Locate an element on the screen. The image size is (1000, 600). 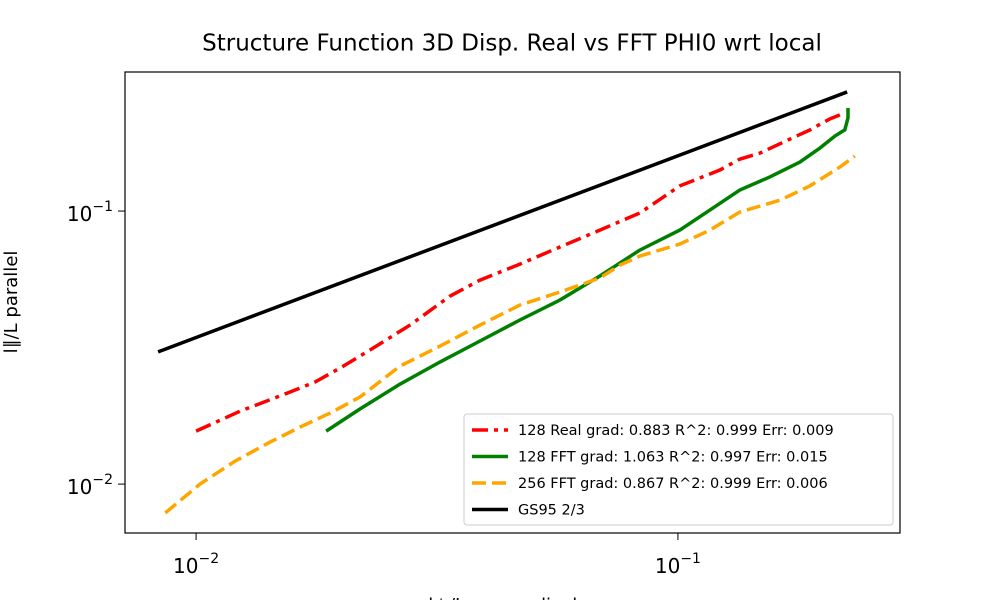
legend-box is located at coordinates (678, 469).